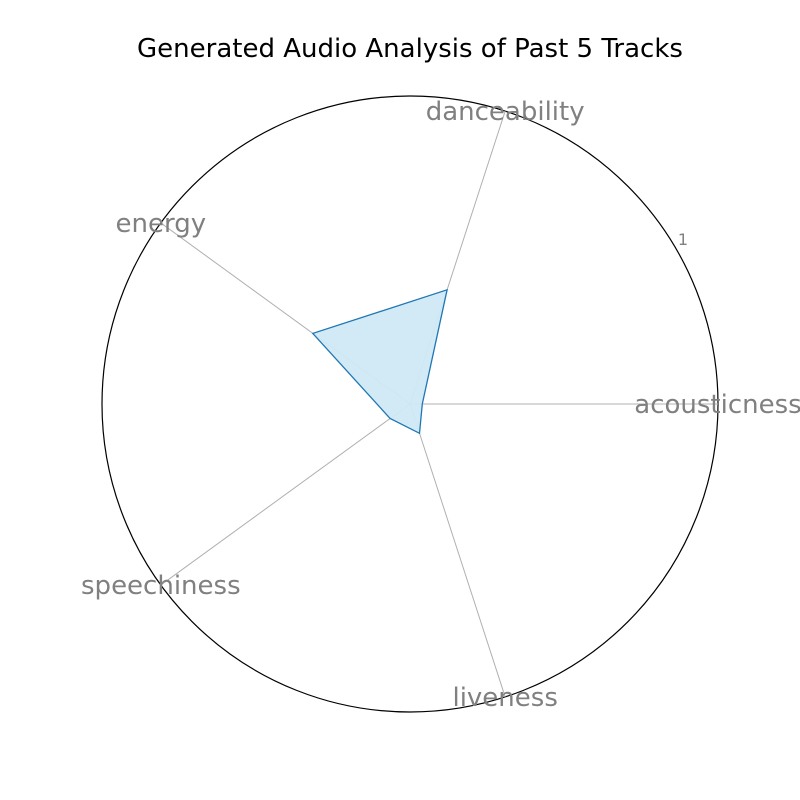 Image resolution: width=800 pixels, height=800 pixels. I want to click on series-area, so click(380, 361).